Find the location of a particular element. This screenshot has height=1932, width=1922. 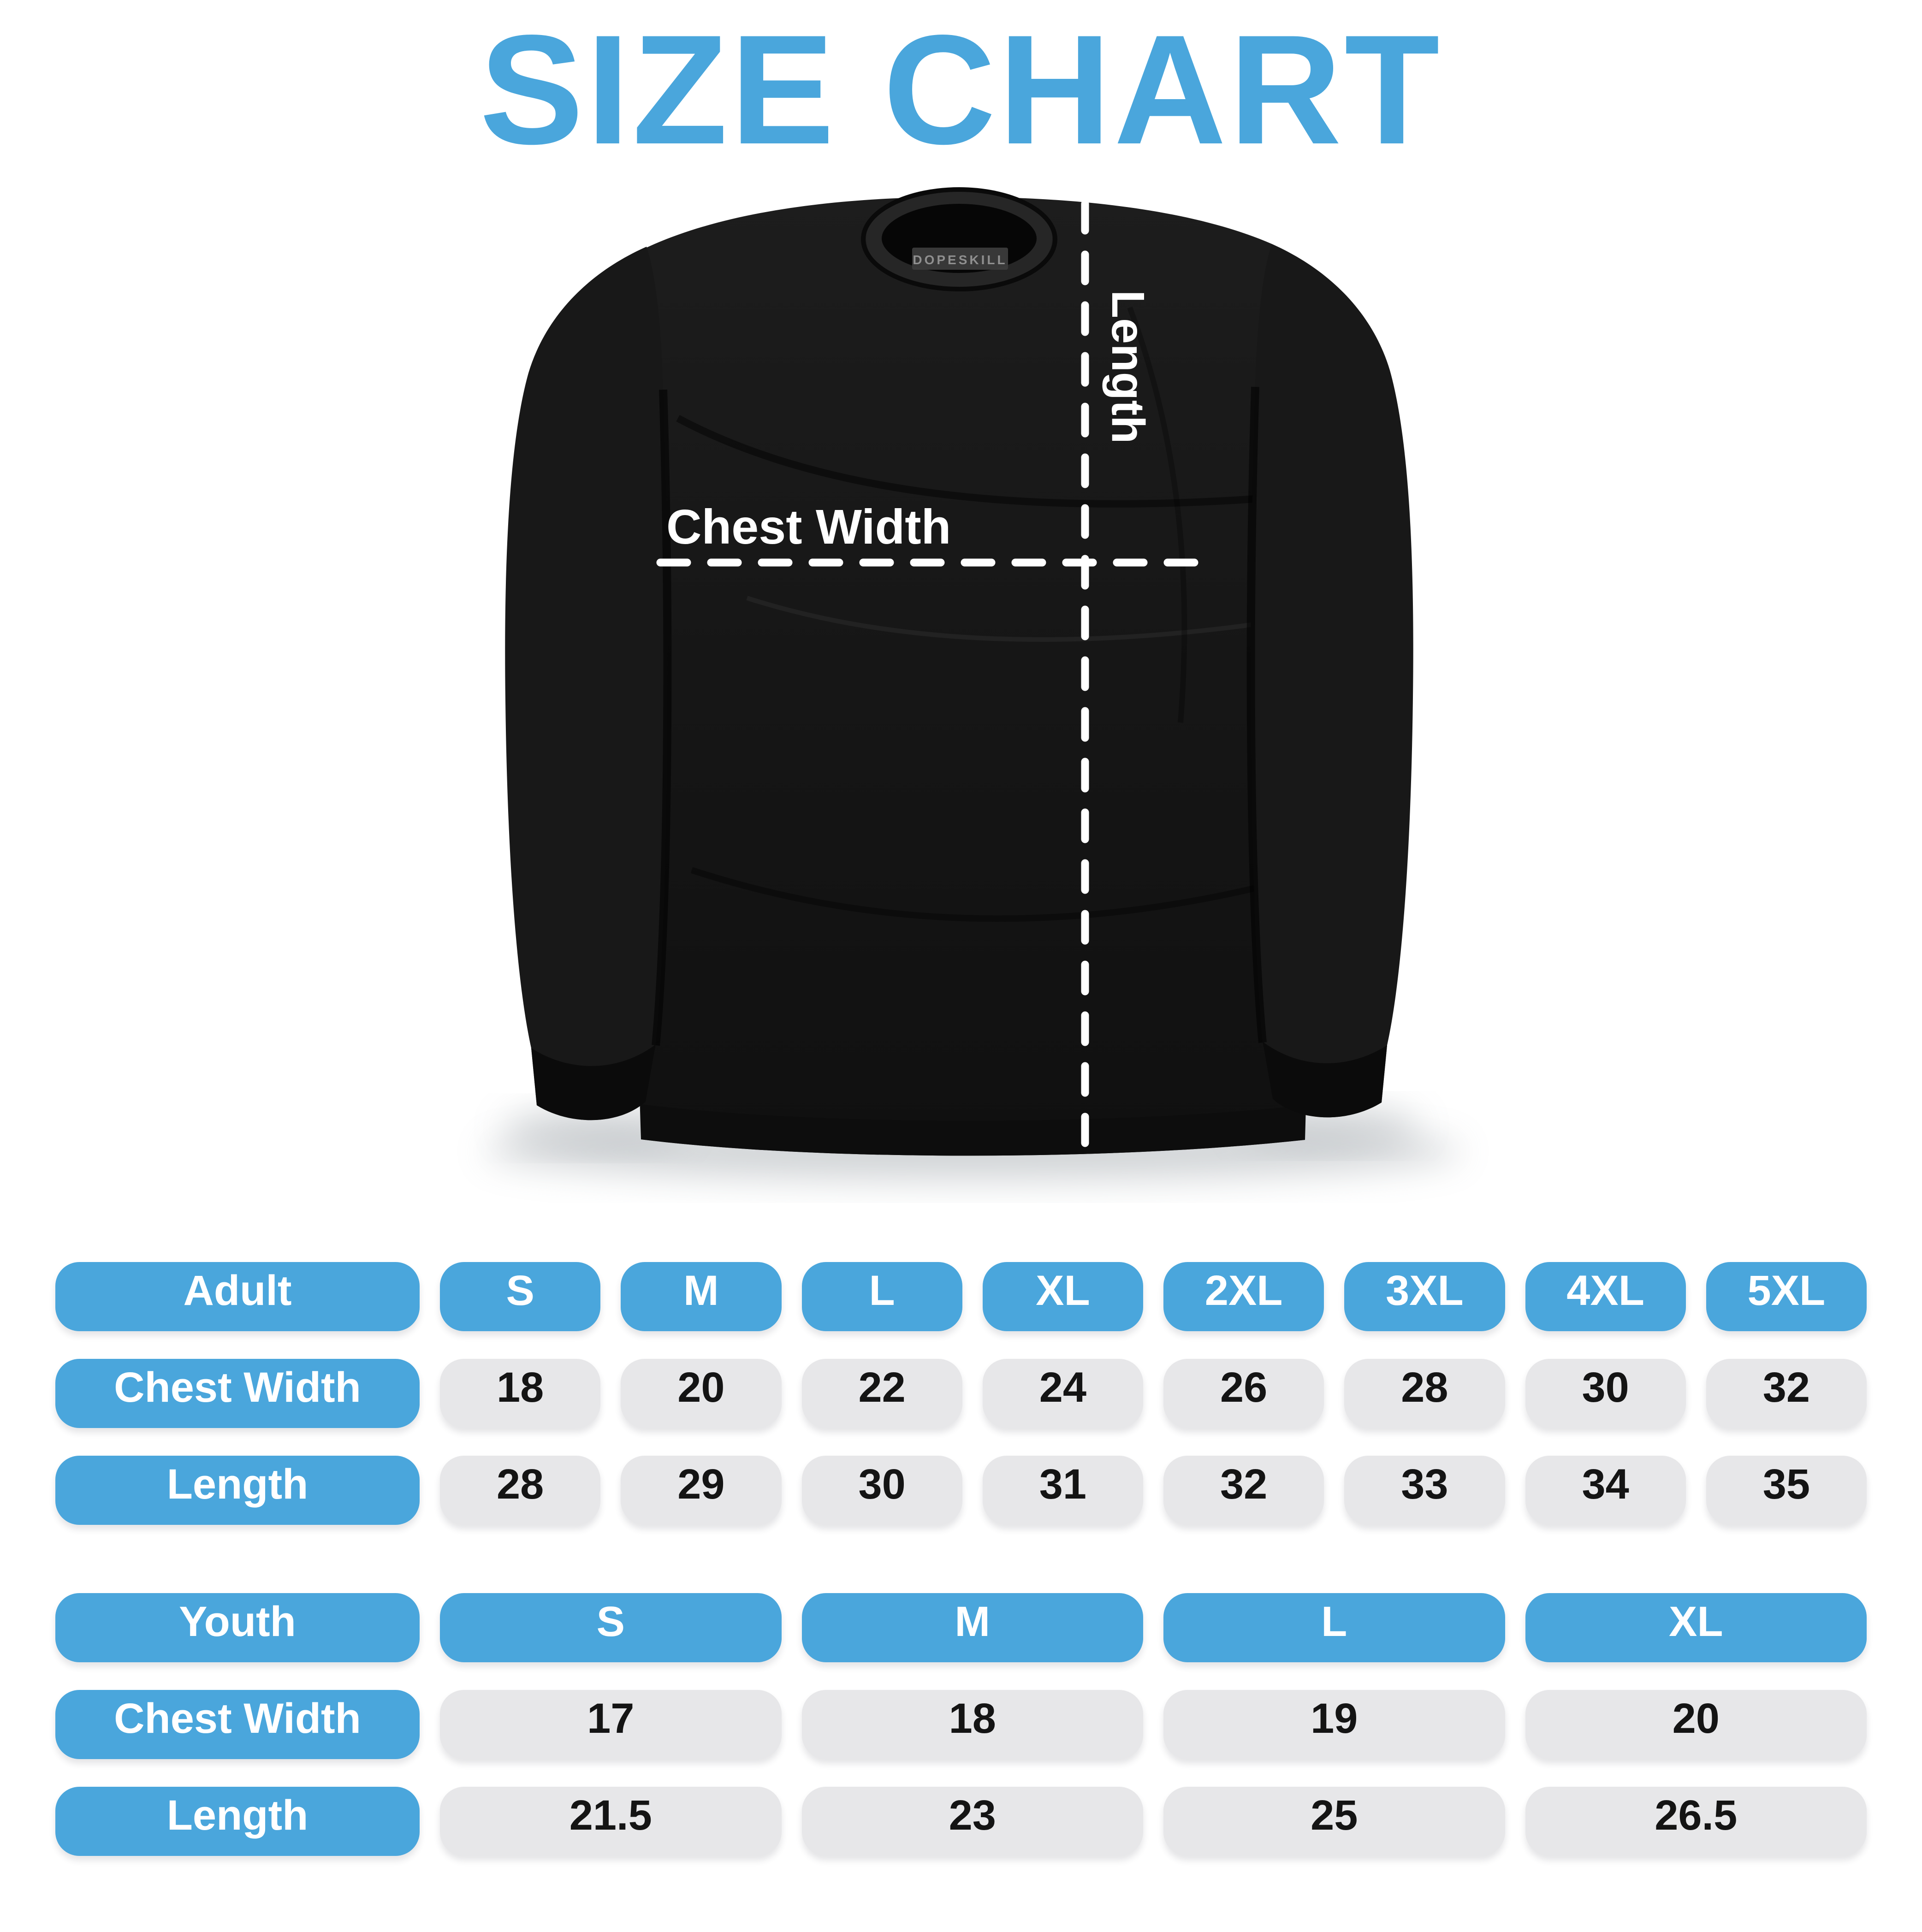

youth-header-row: Youth S M L XL is located at coordinates (961, 1627).